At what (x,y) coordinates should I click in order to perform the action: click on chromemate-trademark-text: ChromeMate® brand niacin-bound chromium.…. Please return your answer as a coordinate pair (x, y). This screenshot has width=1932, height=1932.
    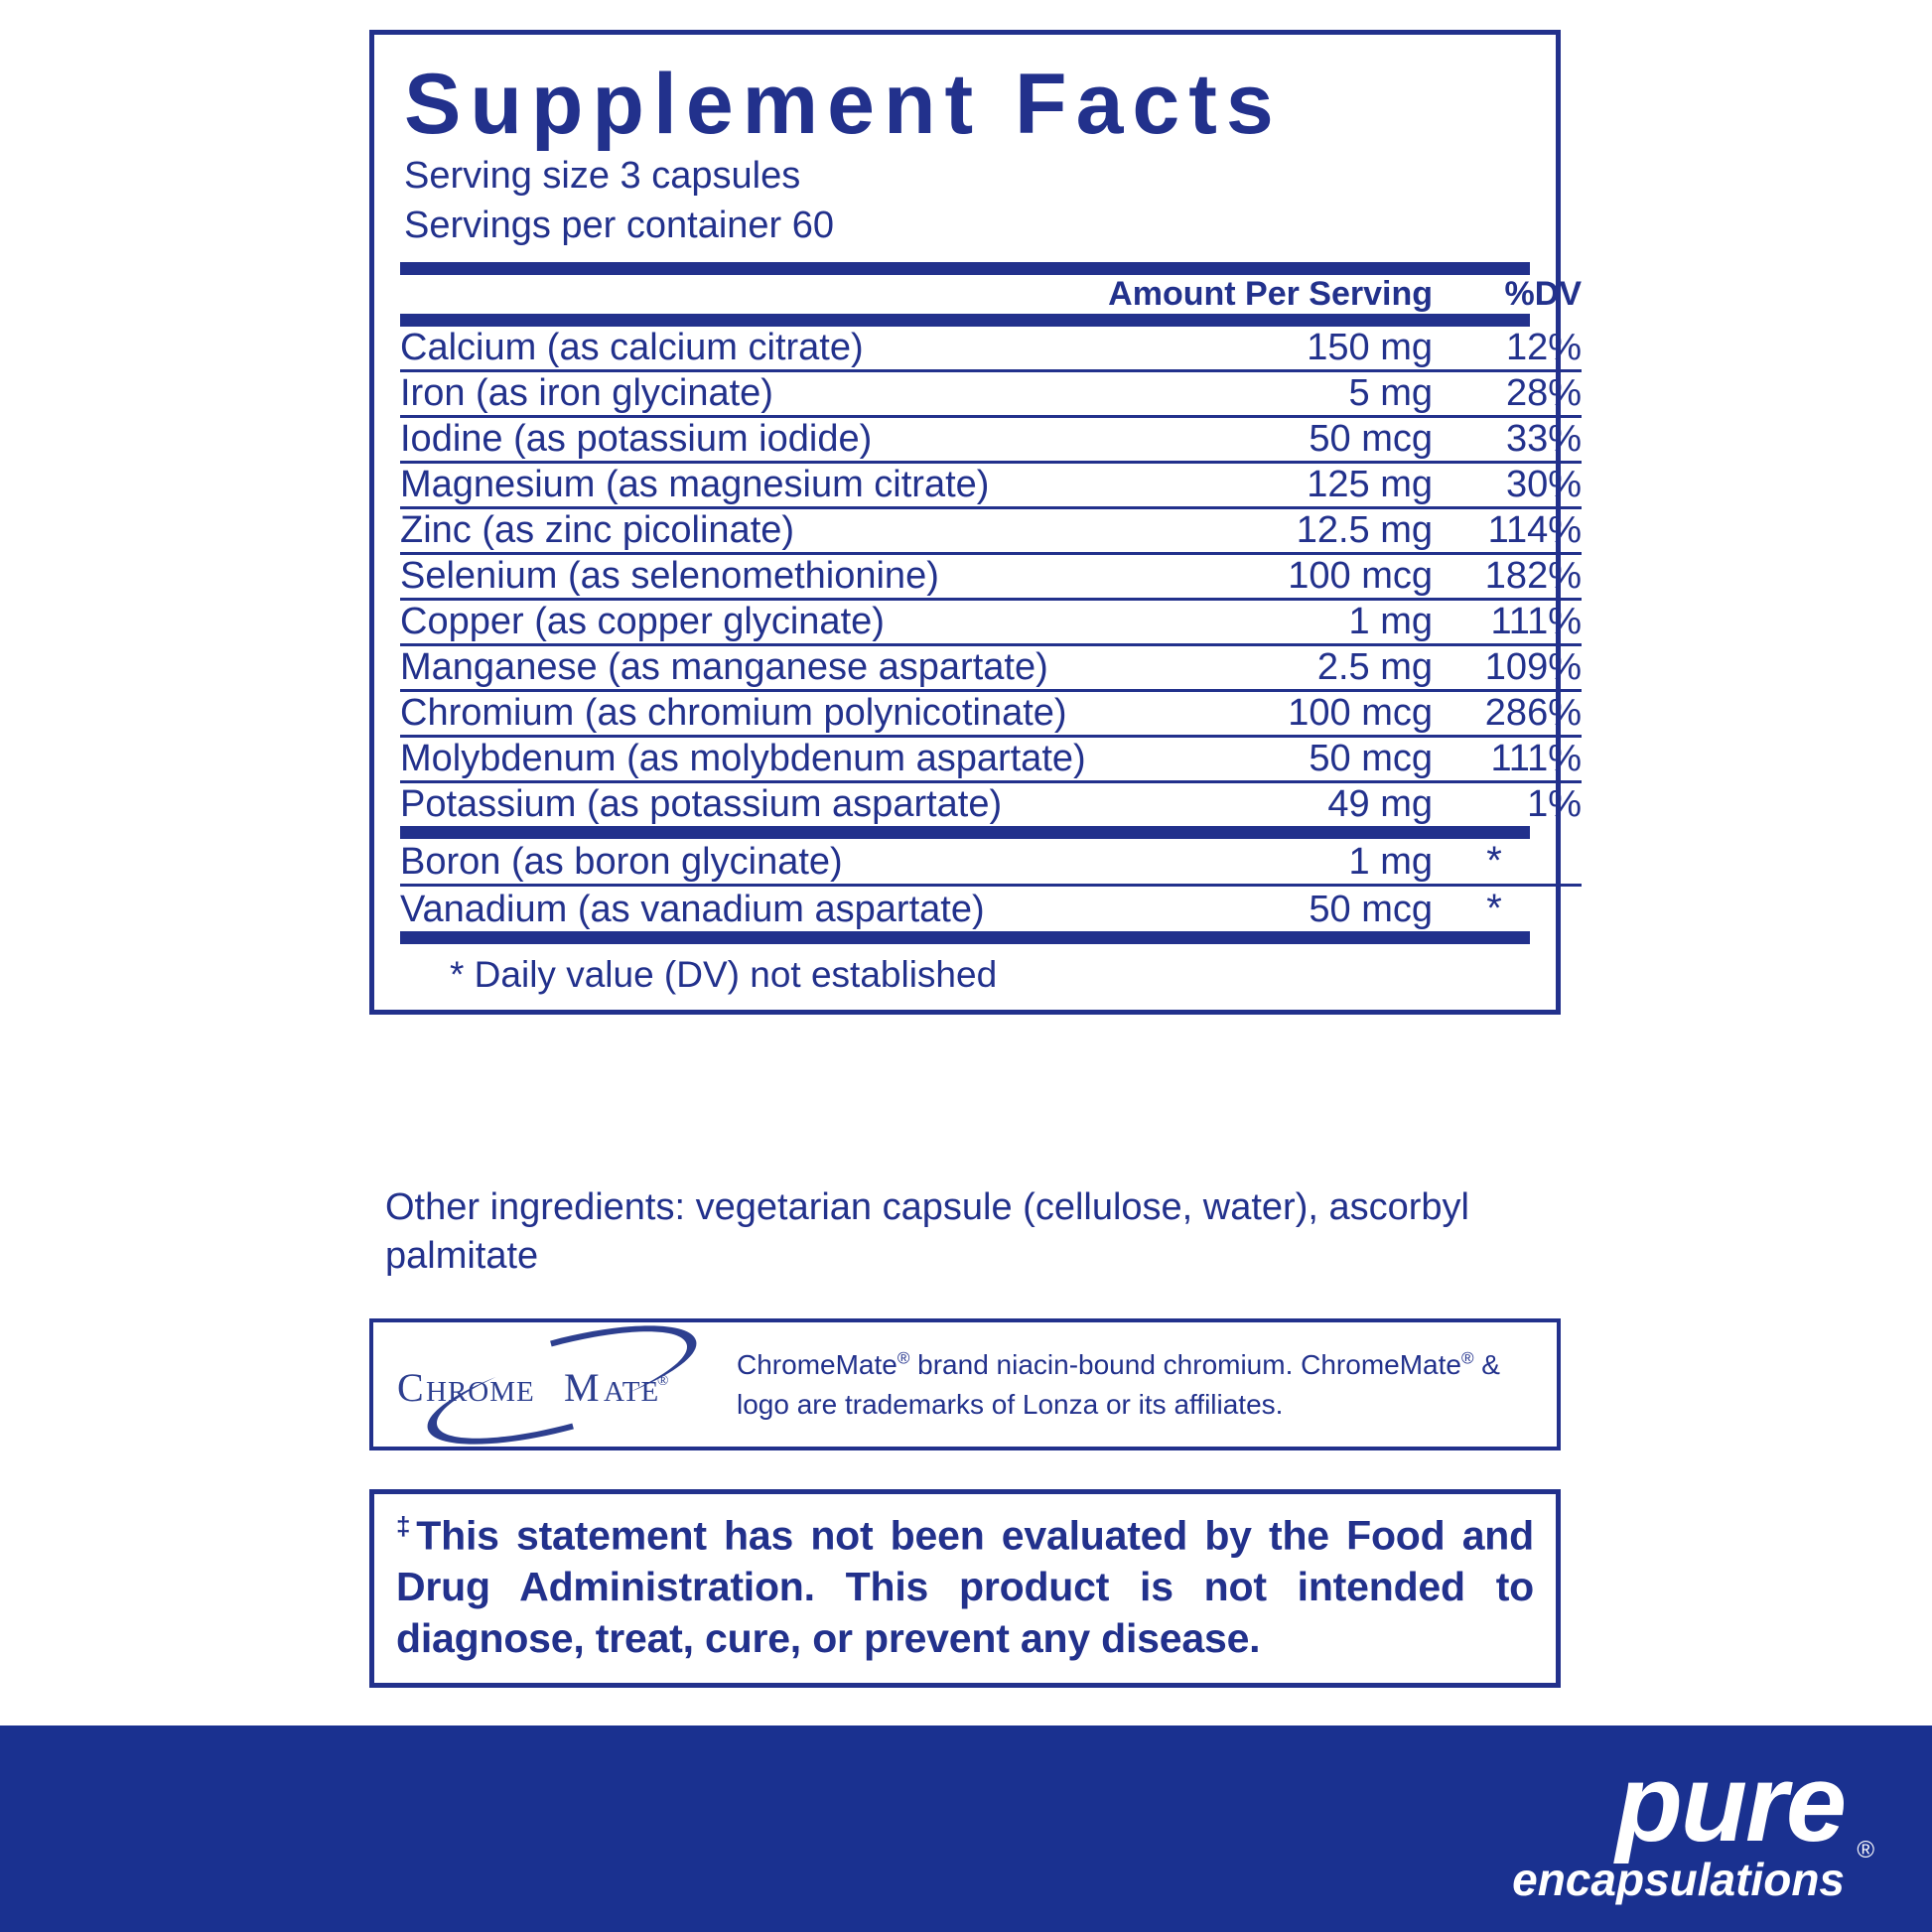
    Looking at the image, I should click on (1125, 1385).